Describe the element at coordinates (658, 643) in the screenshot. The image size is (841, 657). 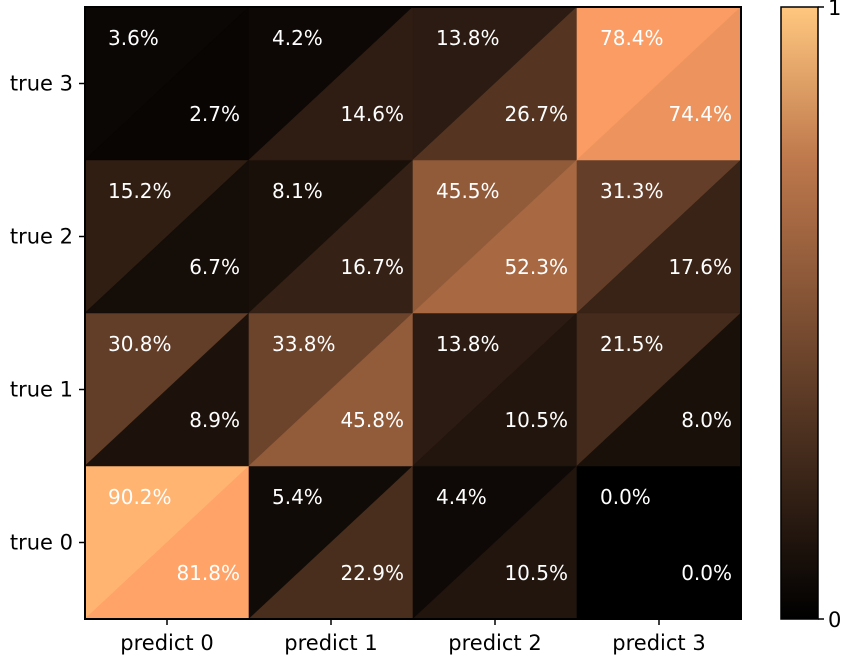
I see `x-tick-label: predict 3` at that location.